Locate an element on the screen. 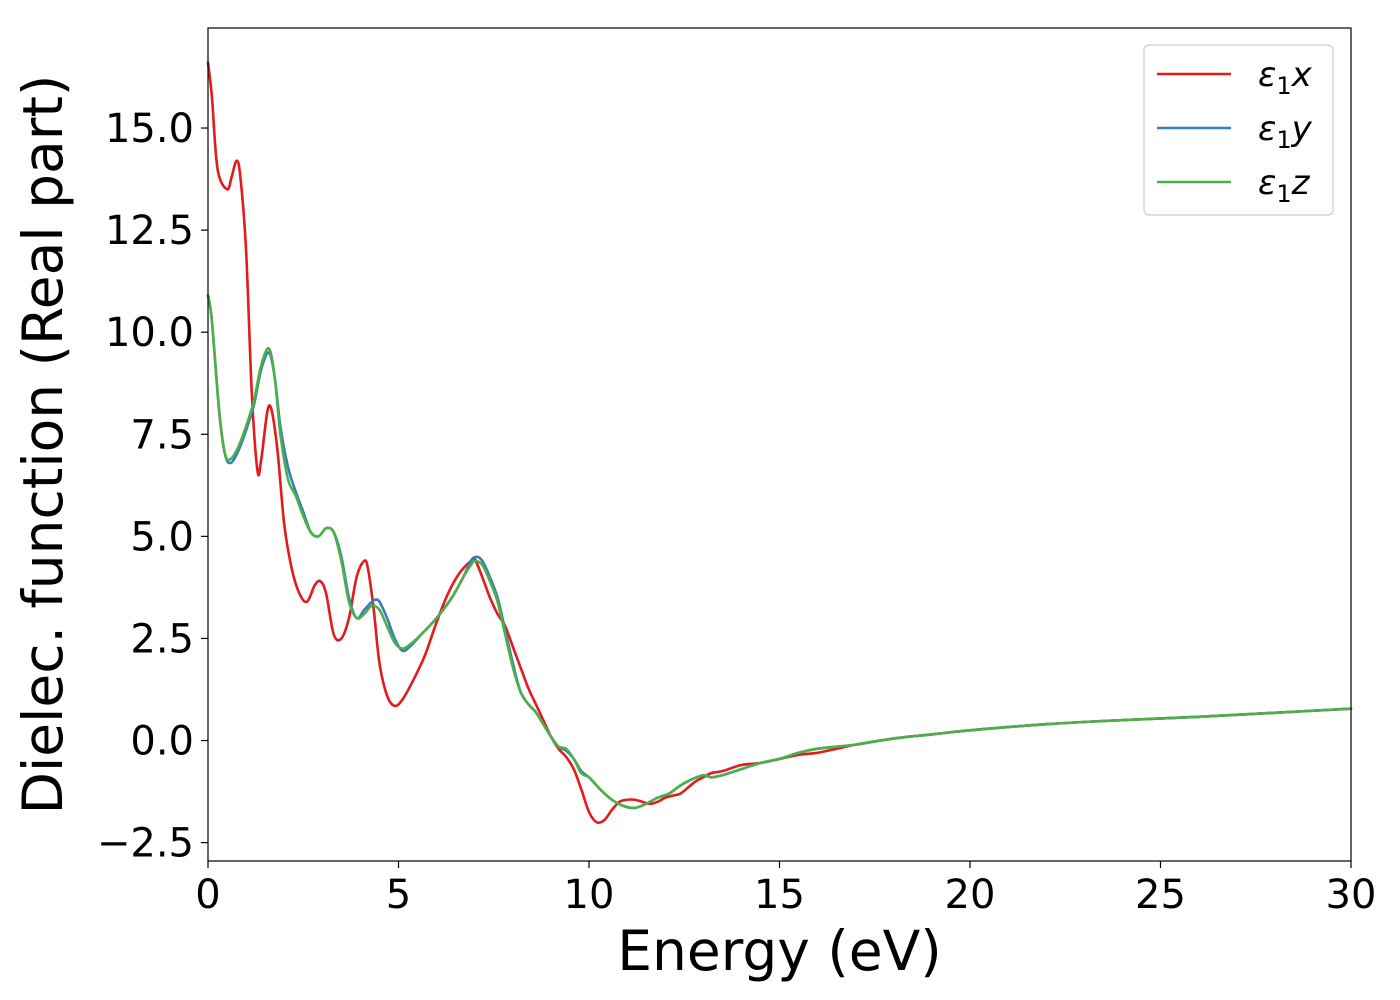 Image resolution: width=1400 pixels, height=1000 pixels. x-tick-label: 5 is located at coordinates (398, 895).